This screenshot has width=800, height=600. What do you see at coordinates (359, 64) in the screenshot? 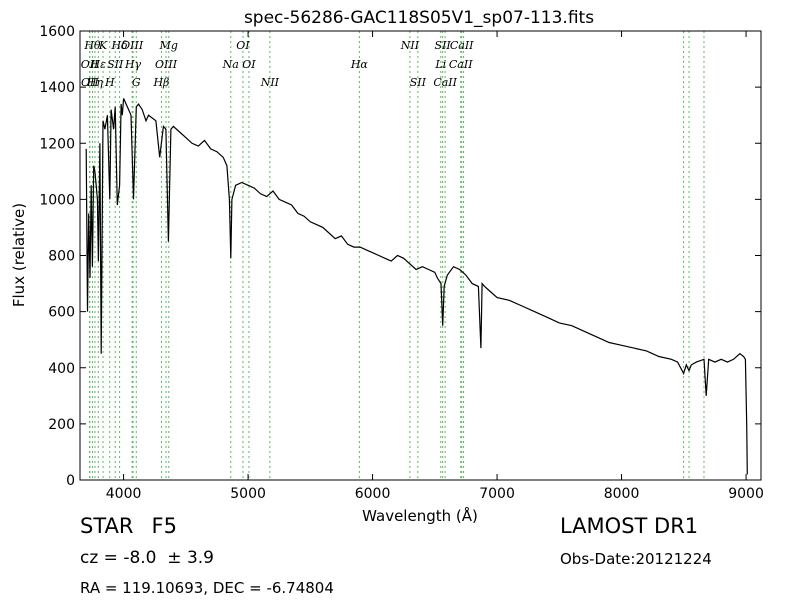
I see `line-label: Hα` at bounding box center [359, 64].